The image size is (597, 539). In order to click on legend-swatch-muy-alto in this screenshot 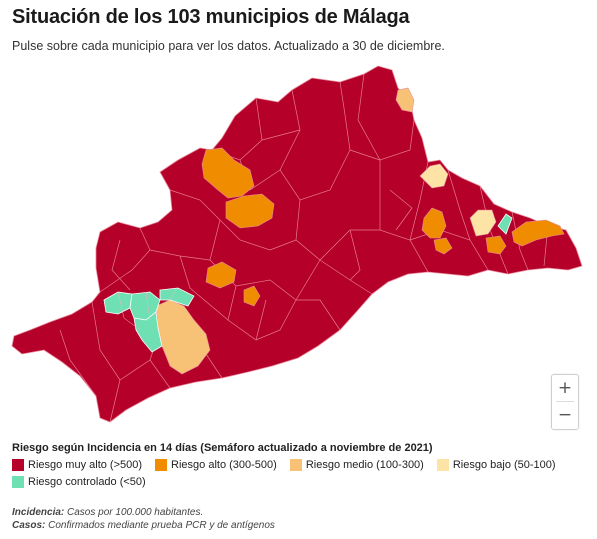, I will do `click(18, 465)`.